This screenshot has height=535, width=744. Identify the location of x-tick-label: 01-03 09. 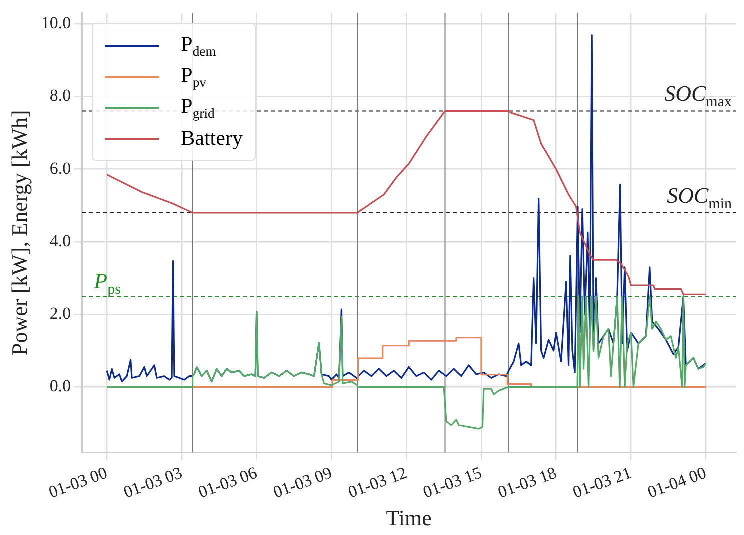
(302, 482).